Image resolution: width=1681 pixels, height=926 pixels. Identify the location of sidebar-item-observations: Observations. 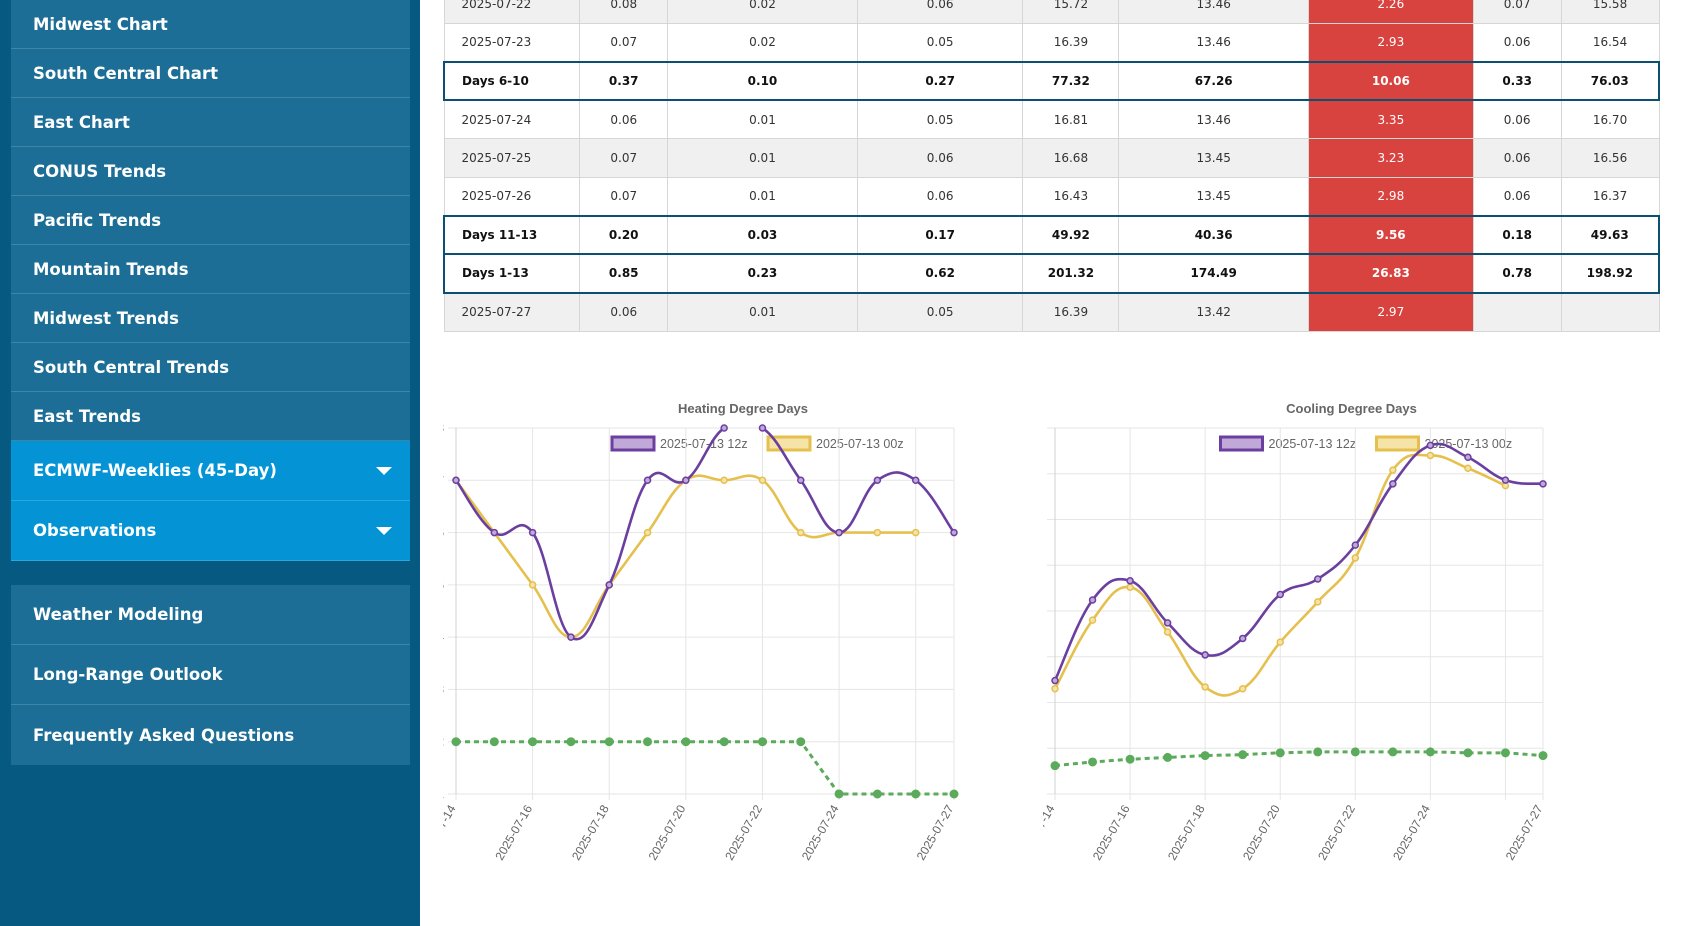
(210, 531).